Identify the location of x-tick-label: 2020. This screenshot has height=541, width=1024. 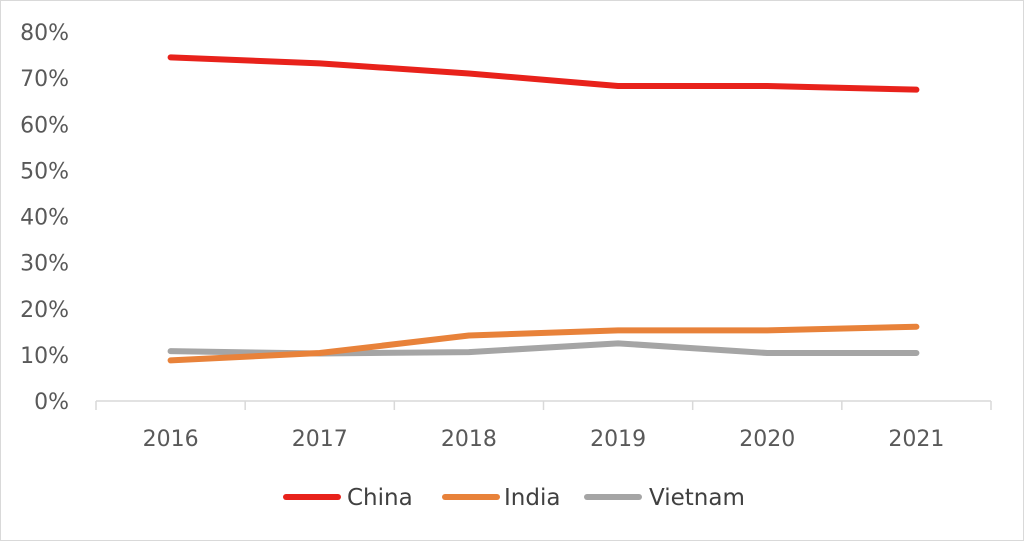
(767, 439).